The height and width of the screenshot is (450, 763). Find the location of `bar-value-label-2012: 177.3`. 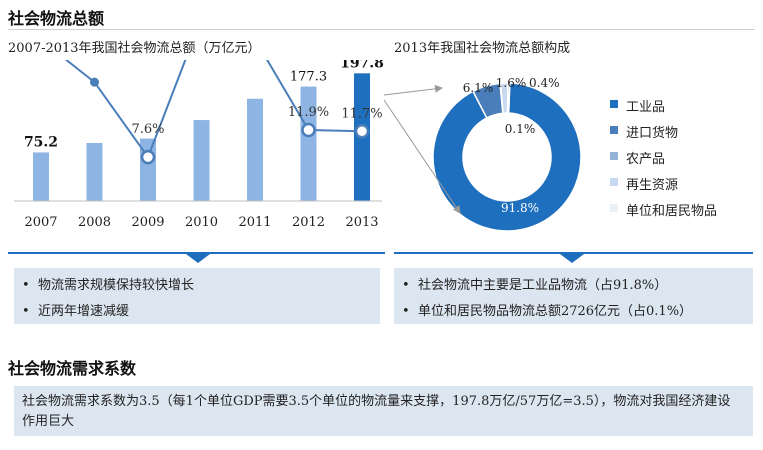

bar-value-label-2012: 177.3 is located at coordinates (308, 77).